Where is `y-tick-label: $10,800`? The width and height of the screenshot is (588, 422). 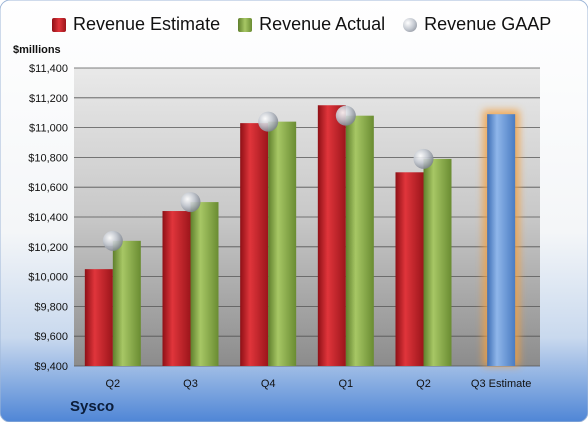 y-tick-label: $10,800 is located at coordinates (48, 158).